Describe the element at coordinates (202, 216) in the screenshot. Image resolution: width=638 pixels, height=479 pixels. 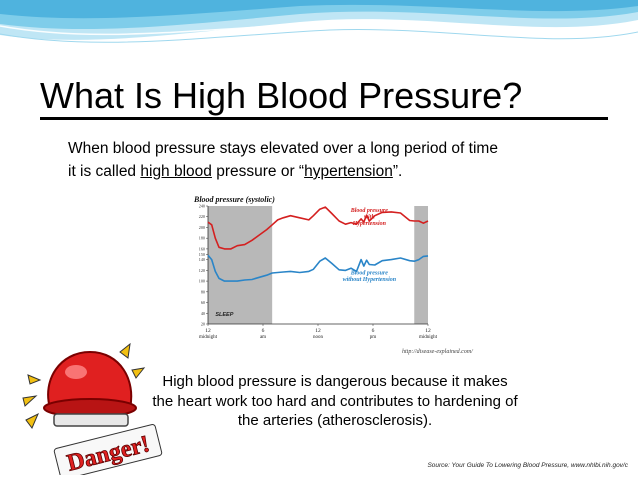
I see `y-tick-label: 220` at that location.